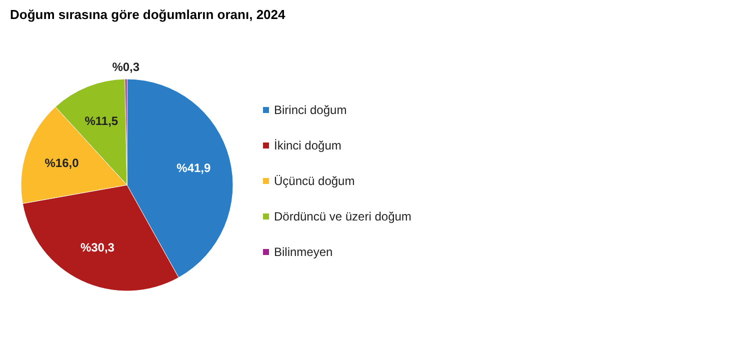  What do you see at coordinates (62, 163) in the screenshot?
I see `data-label: %16,0` at bounding box center [62, 163].